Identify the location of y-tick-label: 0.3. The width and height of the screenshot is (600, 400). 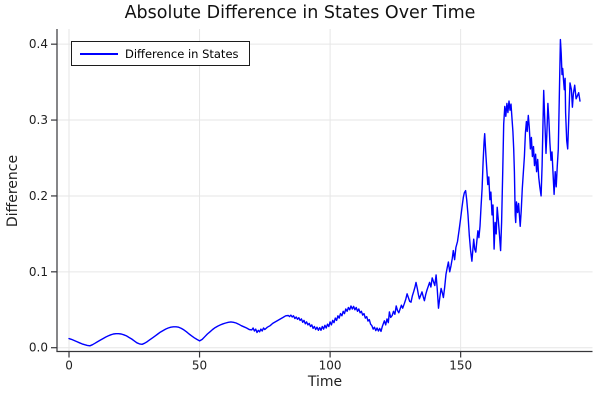
(38, 120).